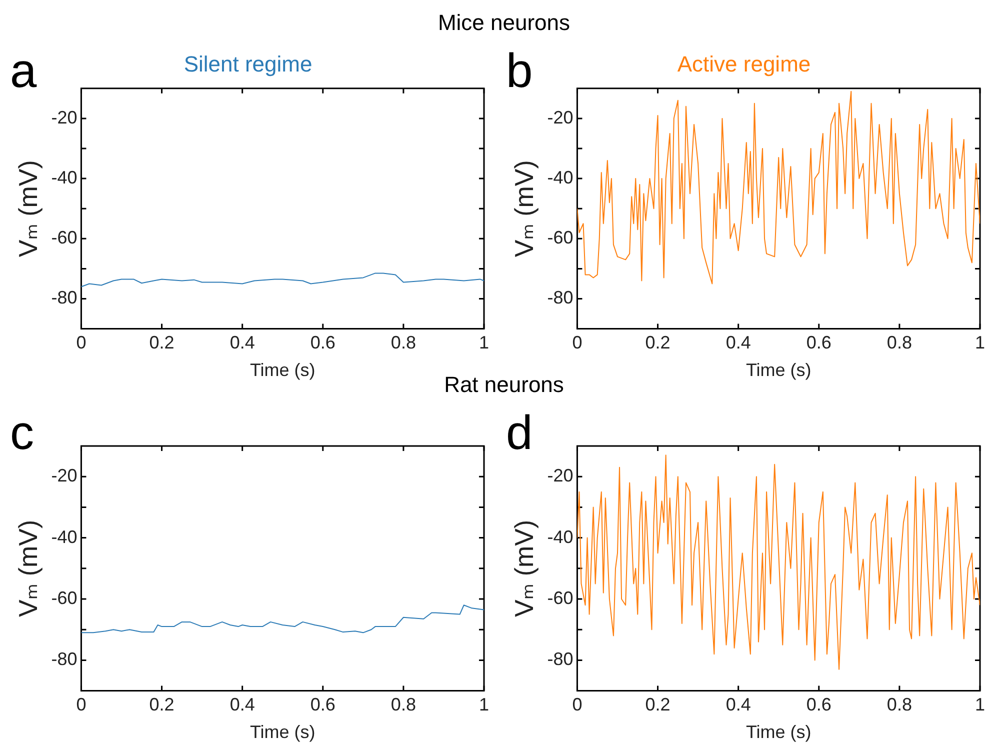 The height and width of the screenshot is (747, 992). What do you see at coordinates (744, 63) in the screenshot?
I see `chart-title: Active regime` at bounding box center [744, 63].